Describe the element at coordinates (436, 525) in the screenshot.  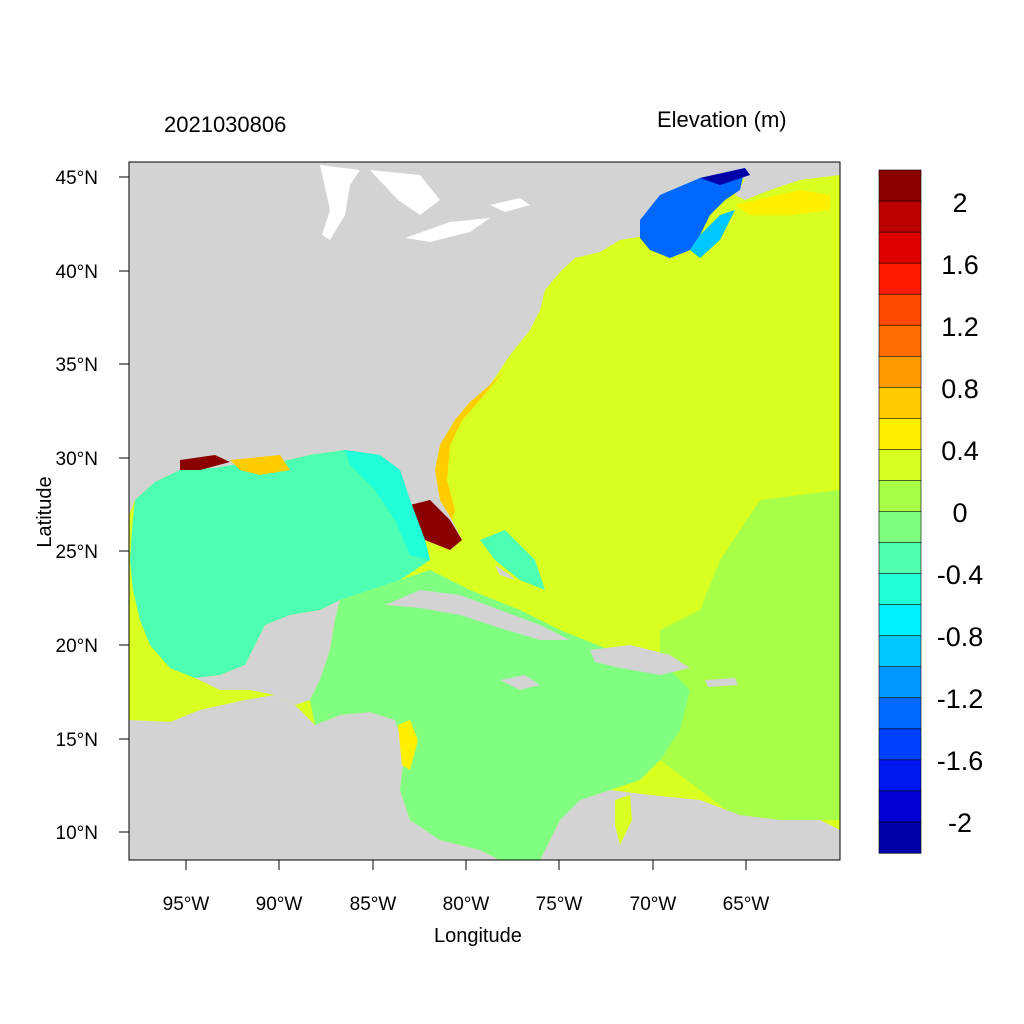
I see `florida-surge-high` at that location.